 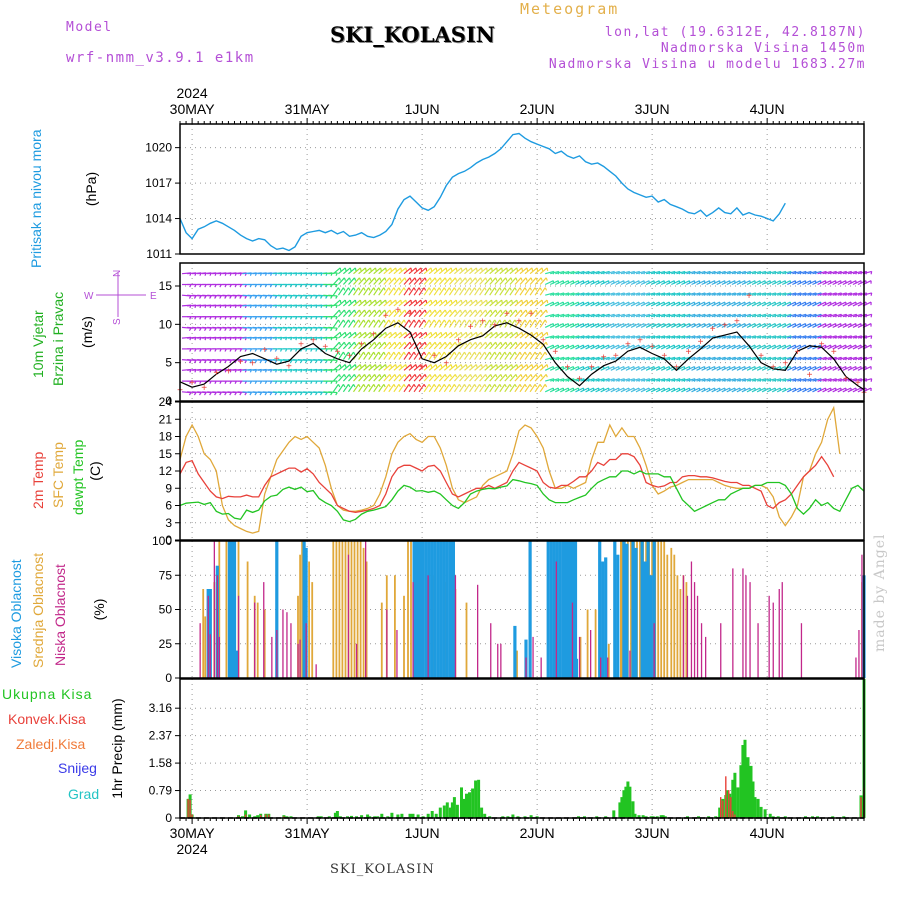 What do you see at coordinates (587, 643) in the screenshot?
I see `cloud-bar-mid` at bounding box center [587, 643].